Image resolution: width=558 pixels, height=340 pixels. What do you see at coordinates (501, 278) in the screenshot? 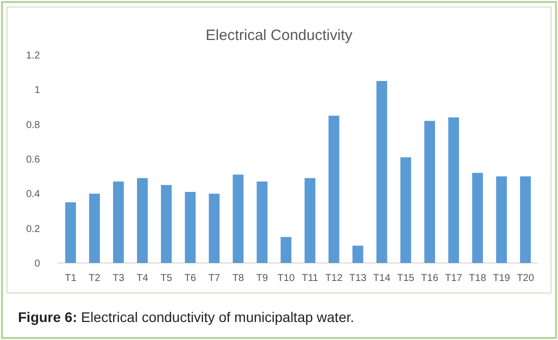
I see `x-tick-label: T19` at bounding box center [501, 278].